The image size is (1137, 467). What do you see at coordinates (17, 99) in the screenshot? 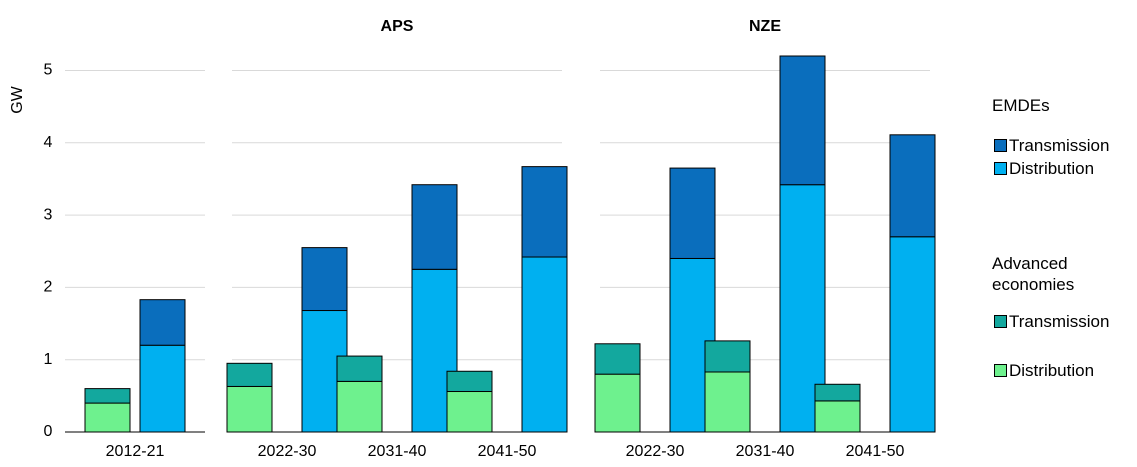
I see `y-axis-label: GW` at bounding box center [17, 99].